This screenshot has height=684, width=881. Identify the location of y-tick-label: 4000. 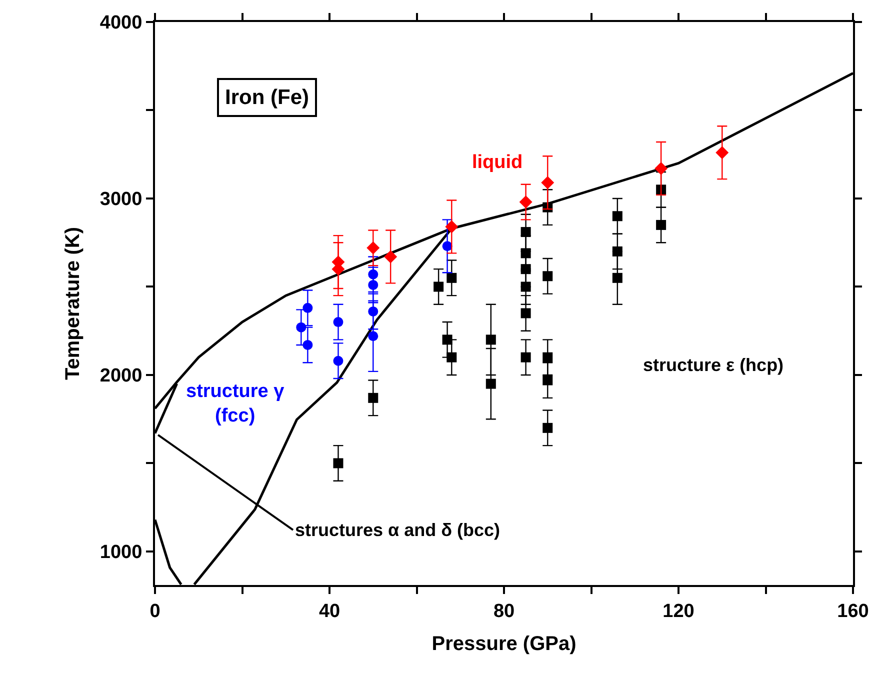
(121, 23).